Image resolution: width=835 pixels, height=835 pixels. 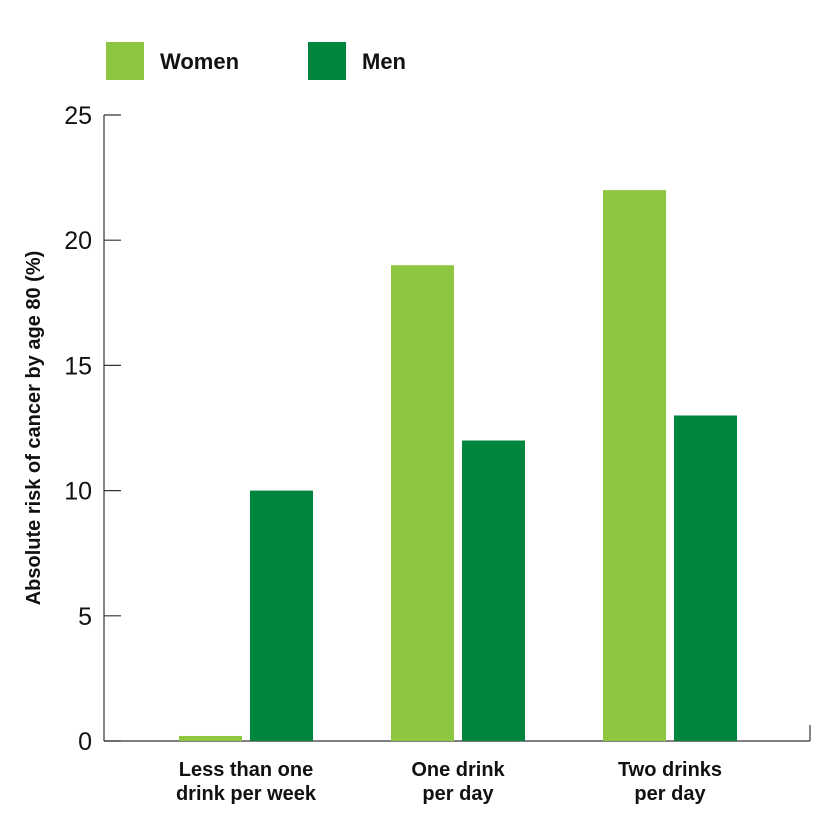 I want to click on x-tick-label-line: Less than one, so click(x=246, y=770).